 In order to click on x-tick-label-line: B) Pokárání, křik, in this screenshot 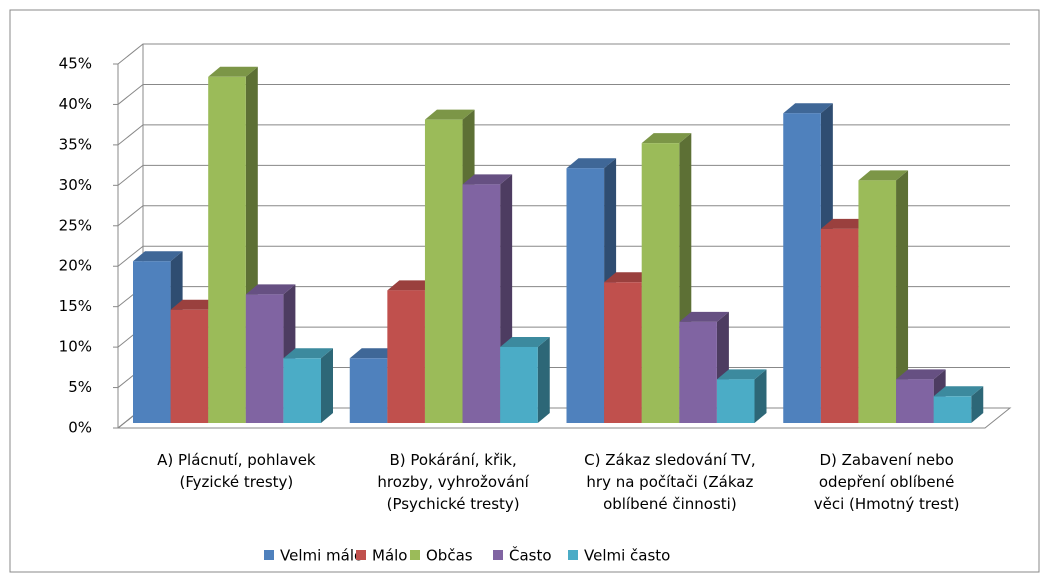, I will do `click(452, 460)`.